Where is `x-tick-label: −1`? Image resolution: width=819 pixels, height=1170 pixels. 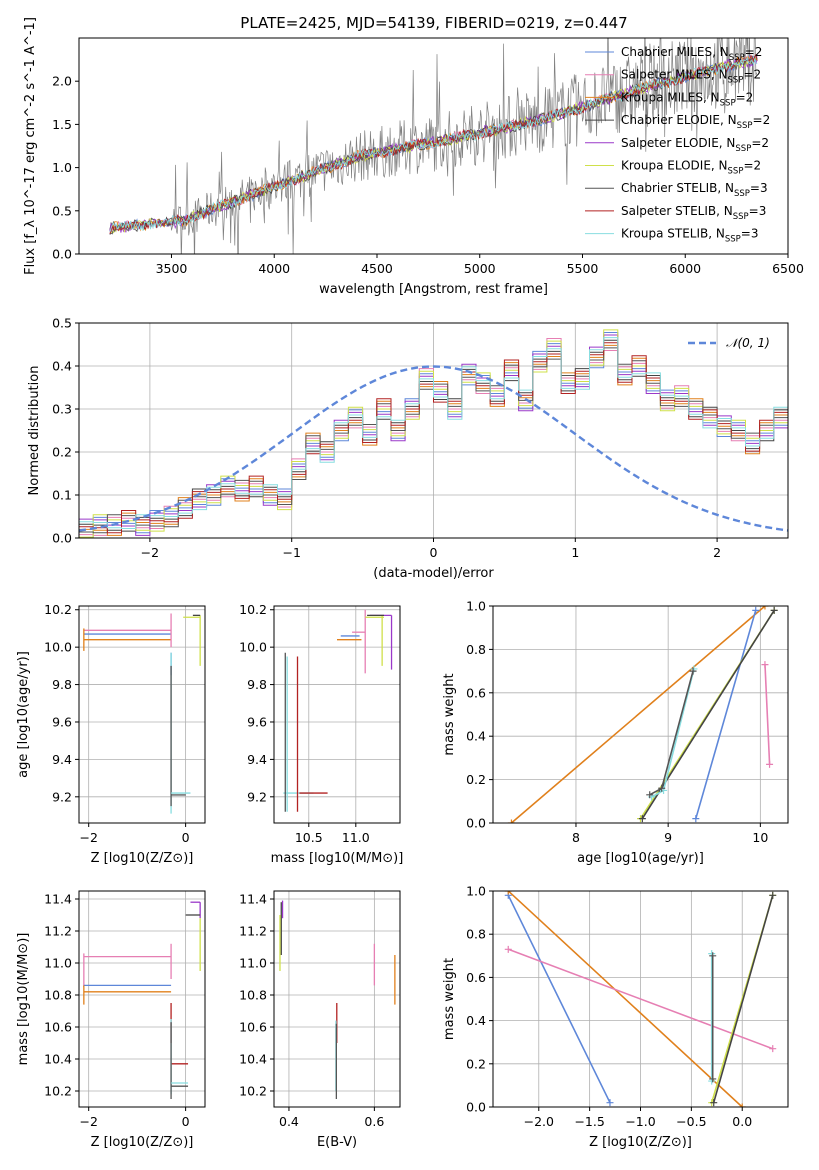
x-tick-label: −1 is located at coordinates (291, 552).